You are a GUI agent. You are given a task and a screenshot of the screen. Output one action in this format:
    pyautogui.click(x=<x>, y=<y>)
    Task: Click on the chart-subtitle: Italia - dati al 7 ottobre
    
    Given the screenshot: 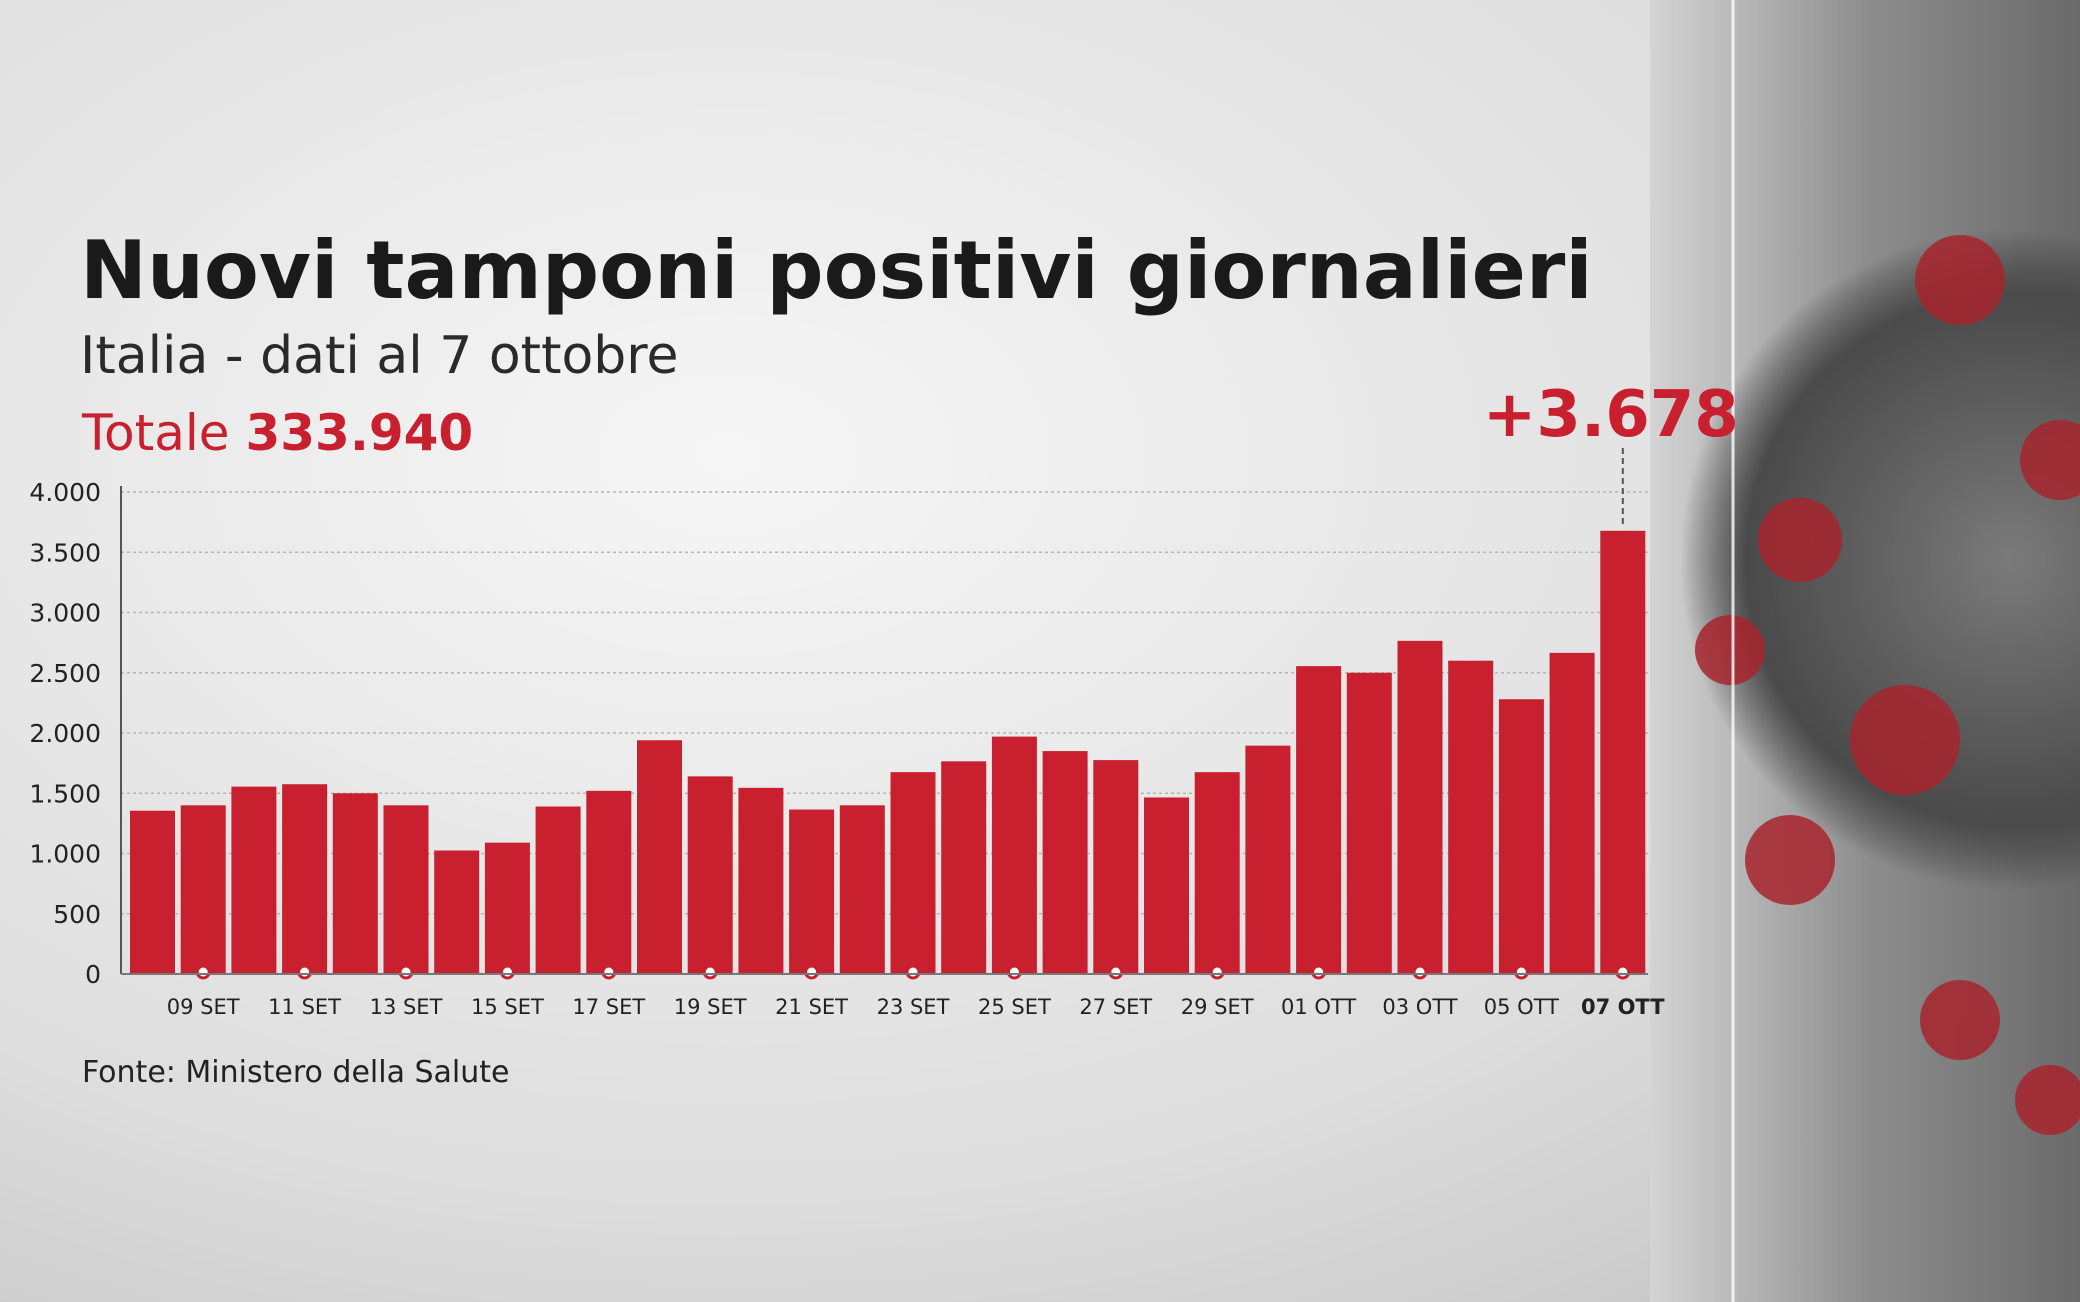 What is the action you would take?
    pyautogui.click(x=379, y=356)
    